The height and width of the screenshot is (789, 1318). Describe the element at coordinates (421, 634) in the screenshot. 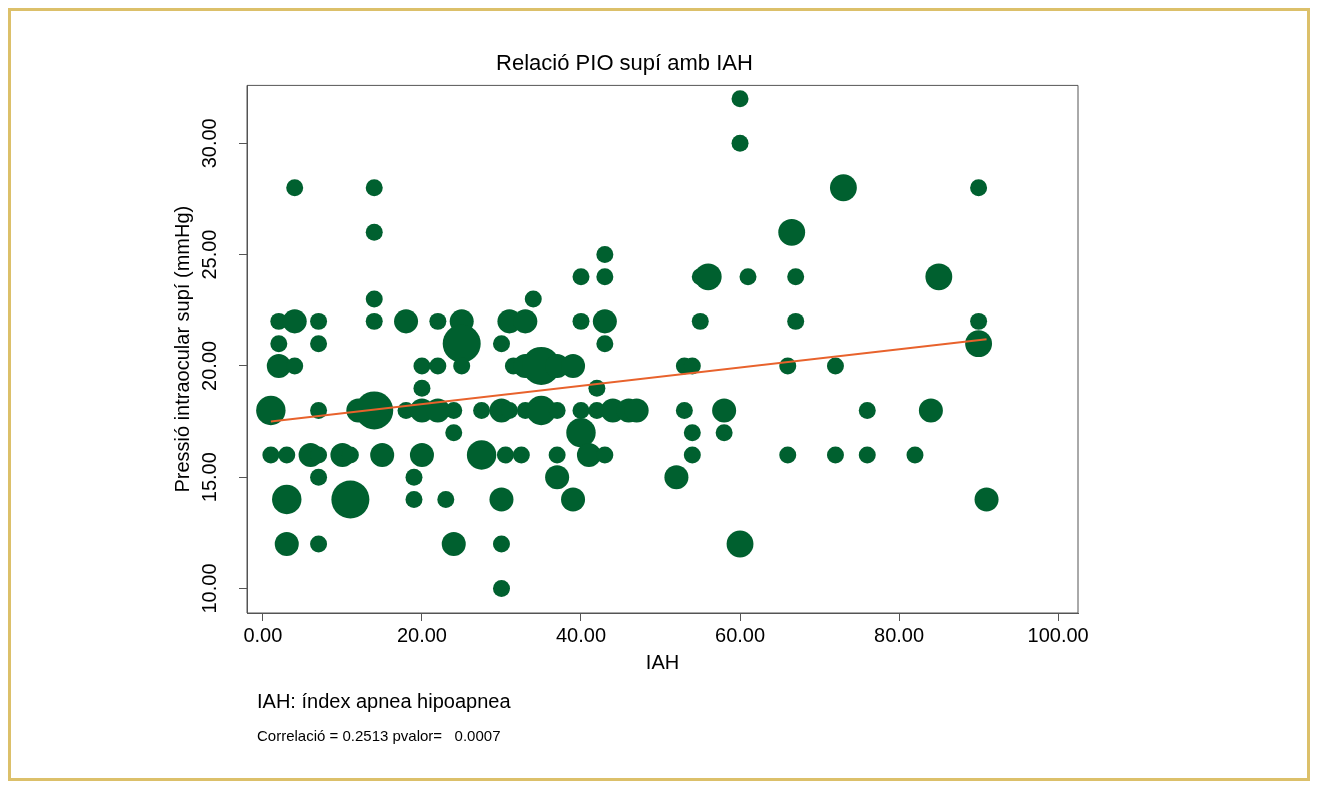

I see `x-tick-label: 20.00` at that location.